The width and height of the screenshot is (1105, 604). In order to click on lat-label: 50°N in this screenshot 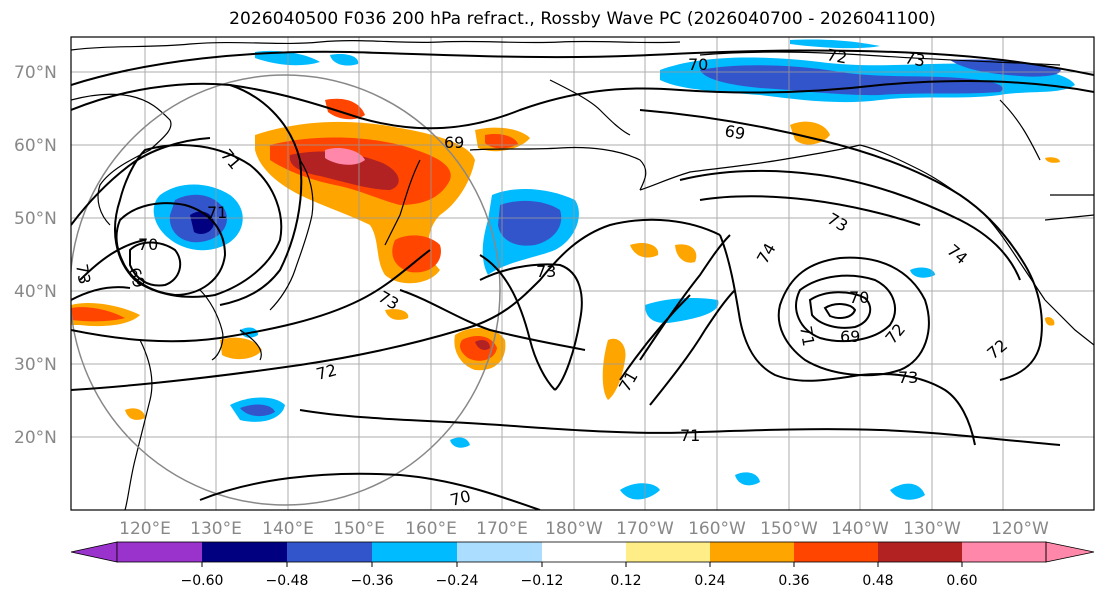, I will do `click(35, 219)`.